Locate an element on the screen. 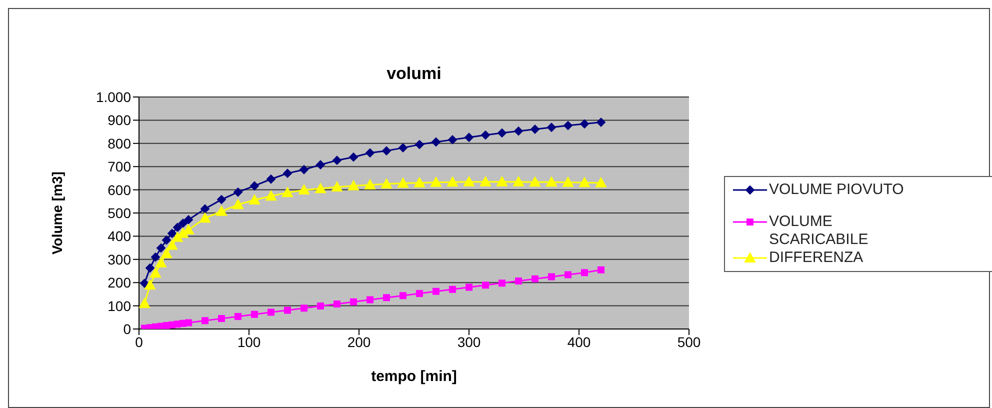 Image resolution: width=992 pixels, height=408 pixels. x-tick-label: 300 is located at coordinates (469, 342).